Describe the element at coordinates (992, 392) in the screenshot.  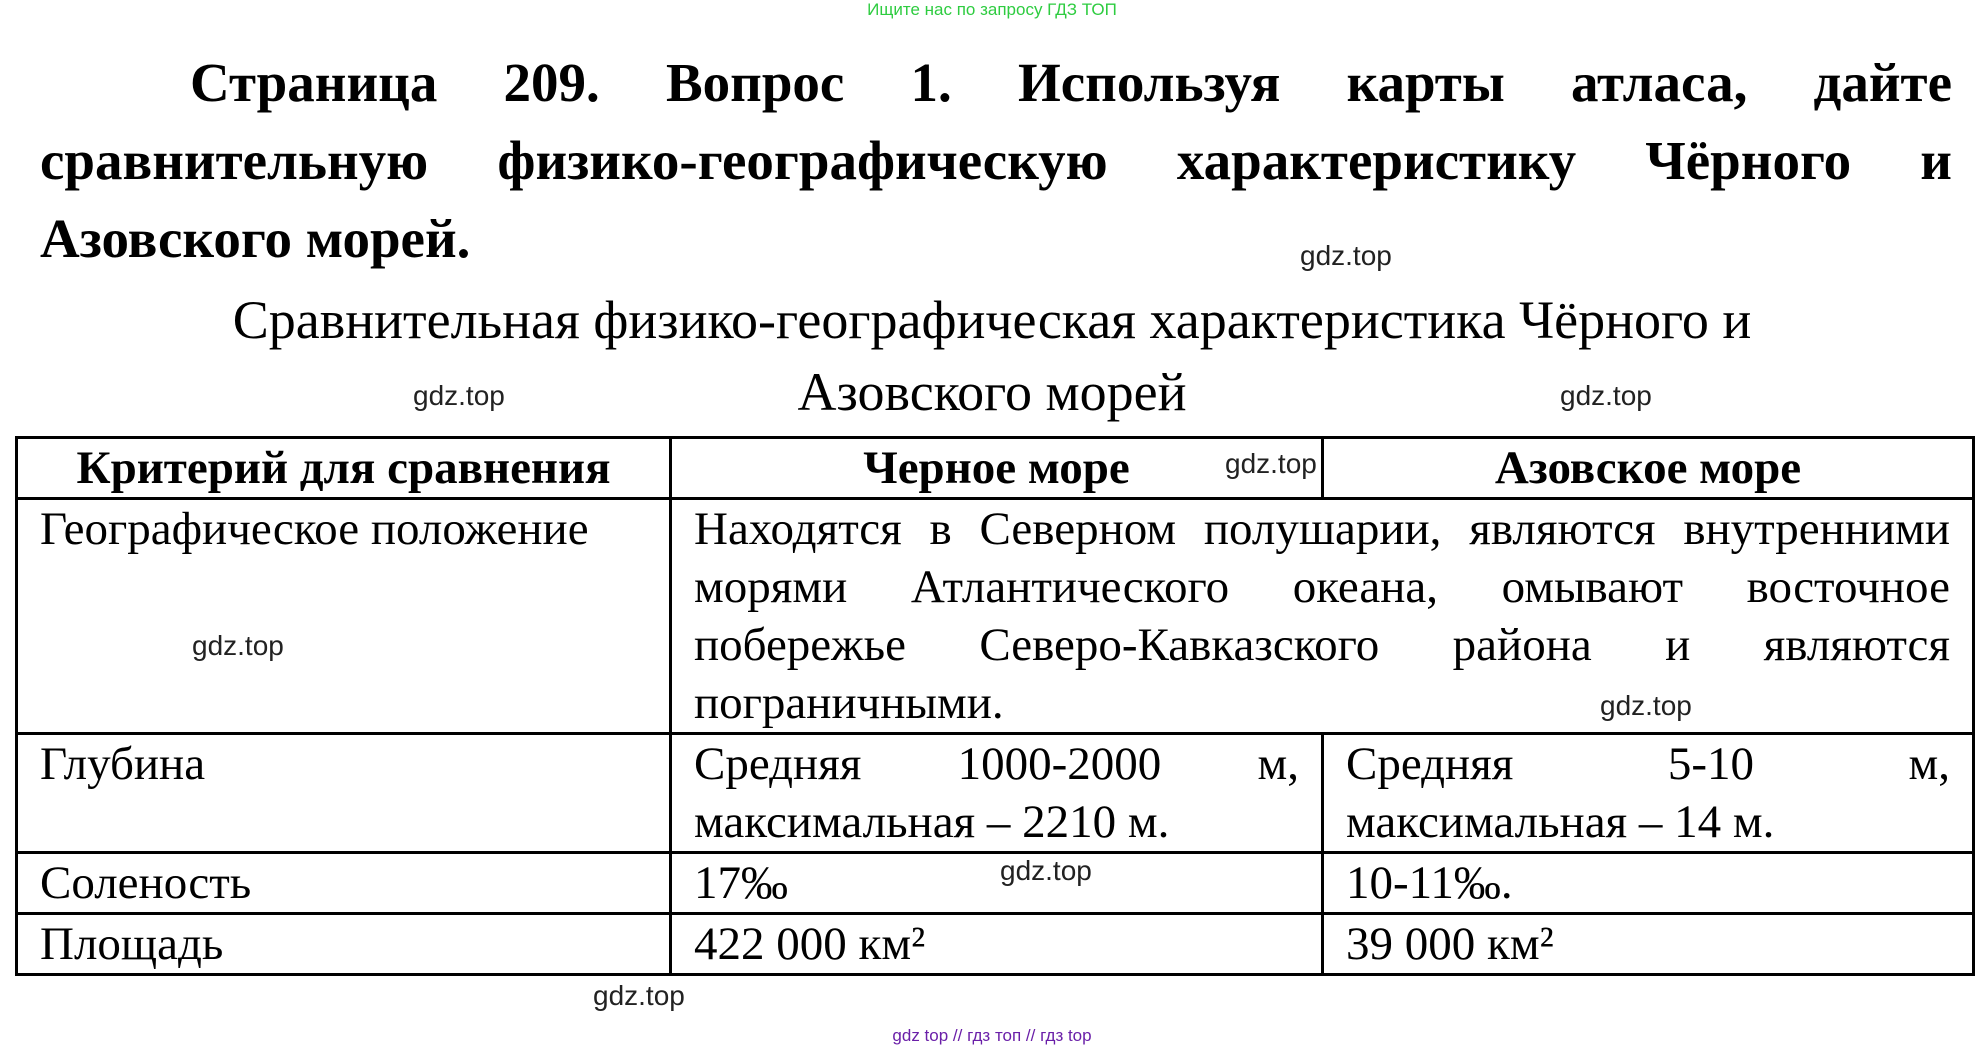
I see `table-title-line-2: Азовского морей` at that location.